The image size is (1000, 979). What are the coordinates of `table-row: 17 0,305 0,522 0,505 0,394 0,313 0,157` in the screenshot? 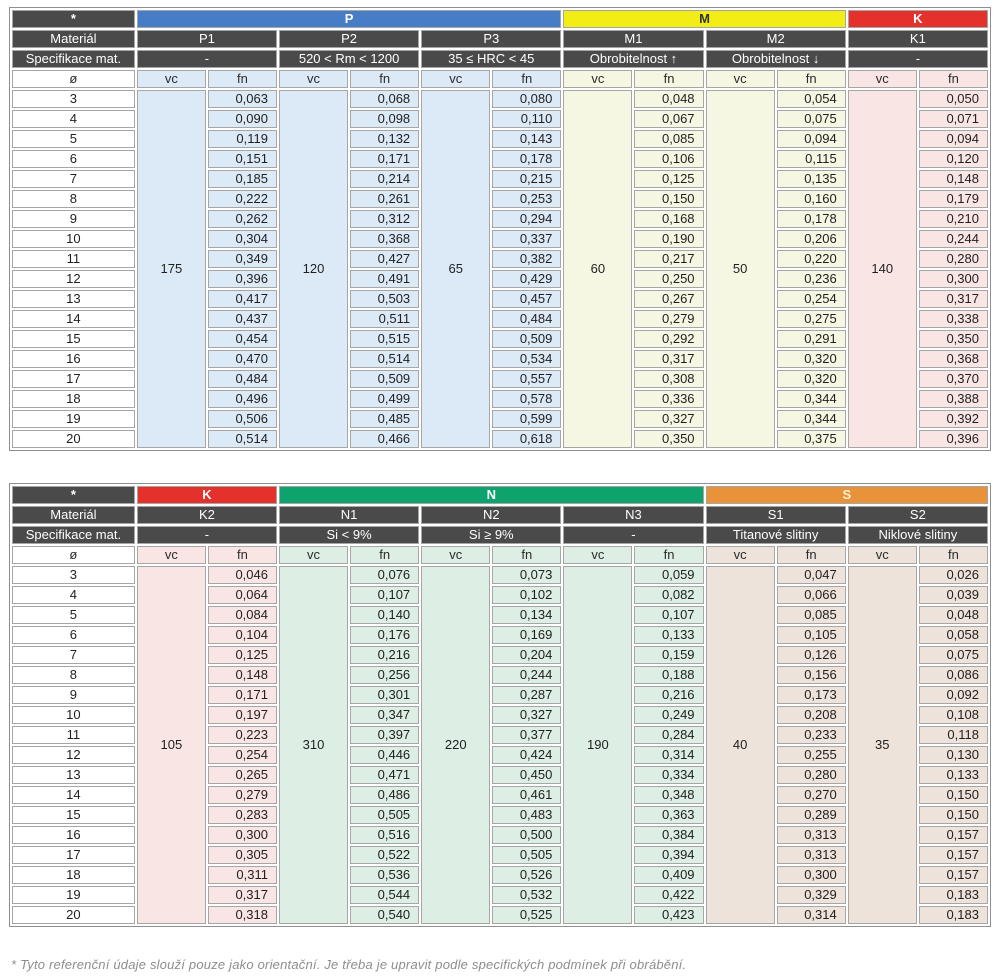 It's located at (500, 855).